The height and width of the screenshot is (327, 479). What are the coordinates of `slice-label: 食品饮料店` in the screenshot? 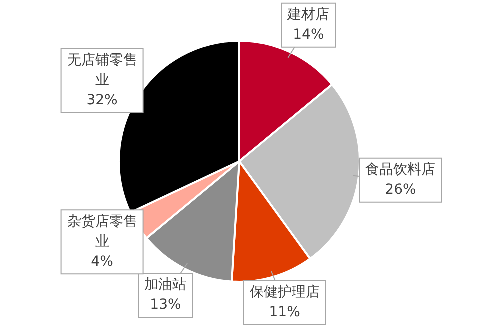 It's located at (401, 170).